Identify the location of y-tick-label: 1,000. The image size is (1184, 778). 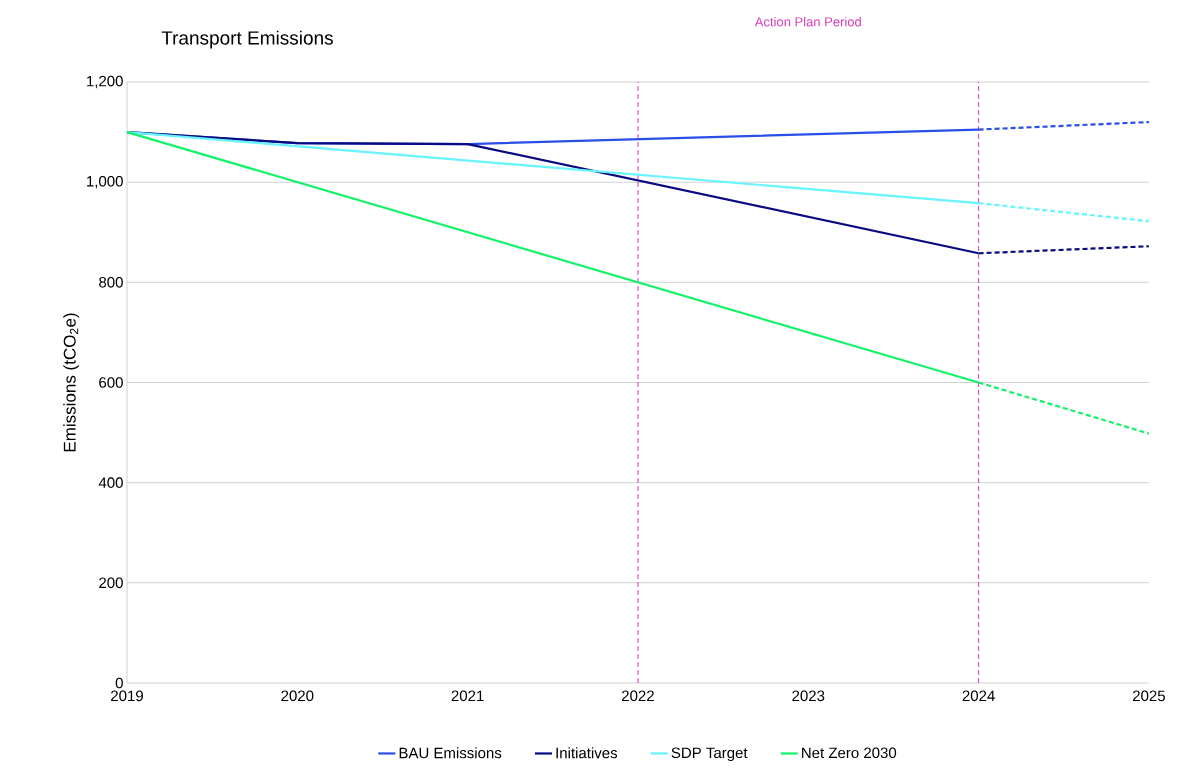
(105, 182).